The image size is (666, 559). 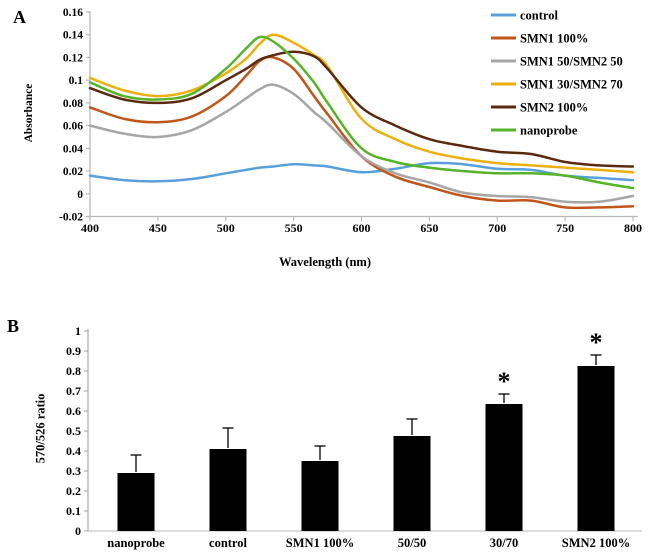 I want to click on b-y-tick-label: 0.3, so click(x=73, y=471).